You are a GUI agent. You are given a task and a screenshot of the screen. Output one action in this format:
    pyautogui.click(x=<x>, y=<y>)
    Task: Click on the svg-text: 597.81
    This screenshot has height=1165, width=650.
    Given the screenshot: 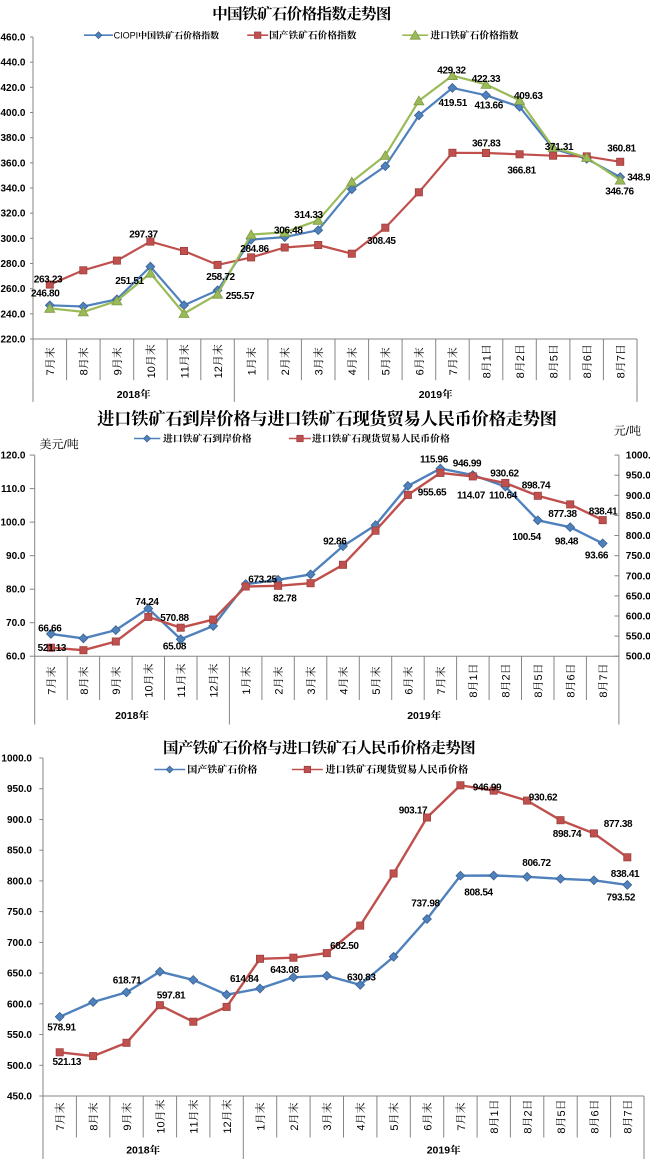 What is the action you would take?
    pyautogui.click(x=171, y=996)
    